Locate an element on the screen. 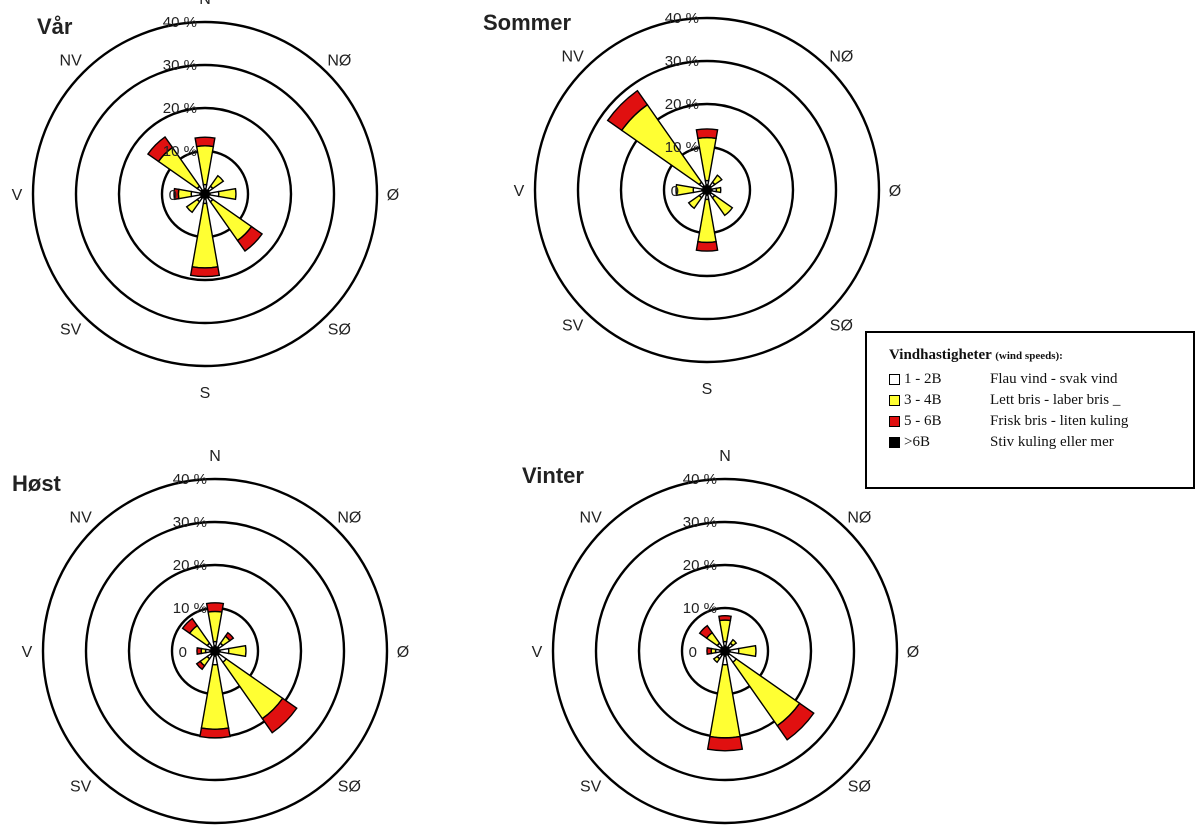  direction-label-N: N is located at coordinates (725, 456).